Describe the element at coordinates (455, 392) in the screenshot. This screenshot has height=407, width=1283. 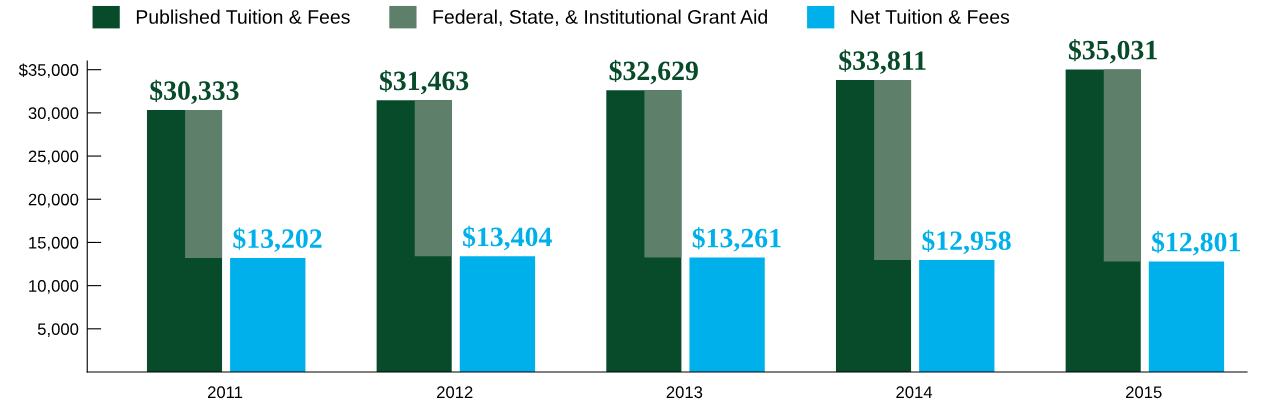
I see `x-tick-label: 2012` at that location.